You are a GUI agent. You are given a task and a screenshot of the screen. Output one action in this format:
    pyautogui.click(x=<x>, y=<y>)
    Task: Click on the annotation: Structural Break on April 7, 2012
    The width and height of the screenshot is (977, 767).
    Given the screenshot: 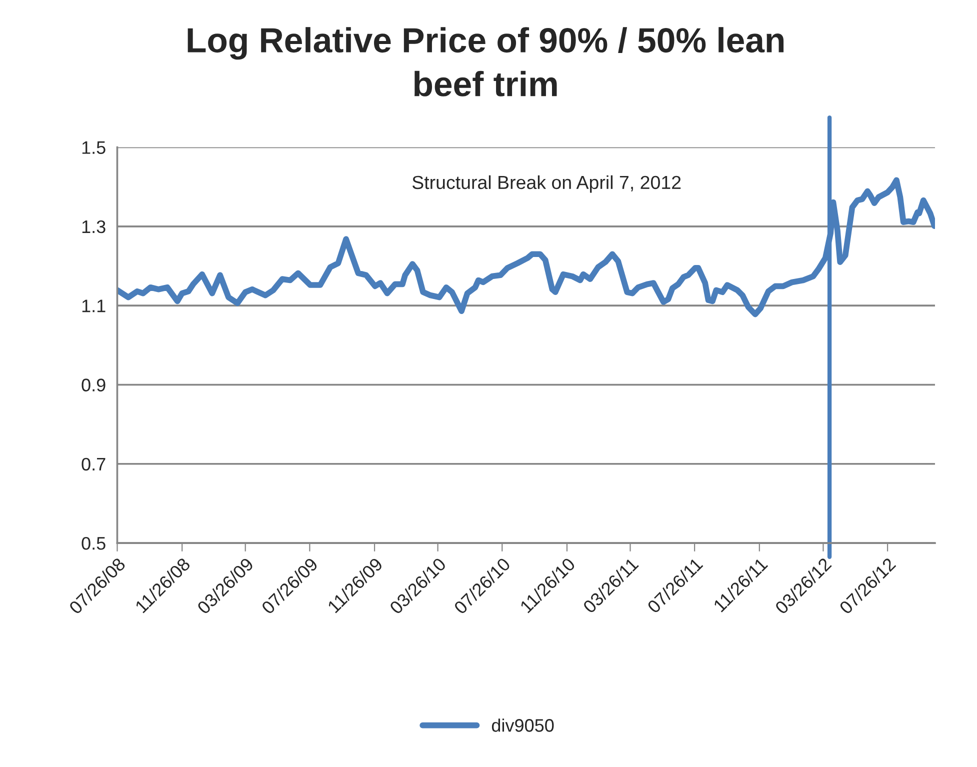 What is the action you would take?
    pyautogui.click(x=546, y=184)
    